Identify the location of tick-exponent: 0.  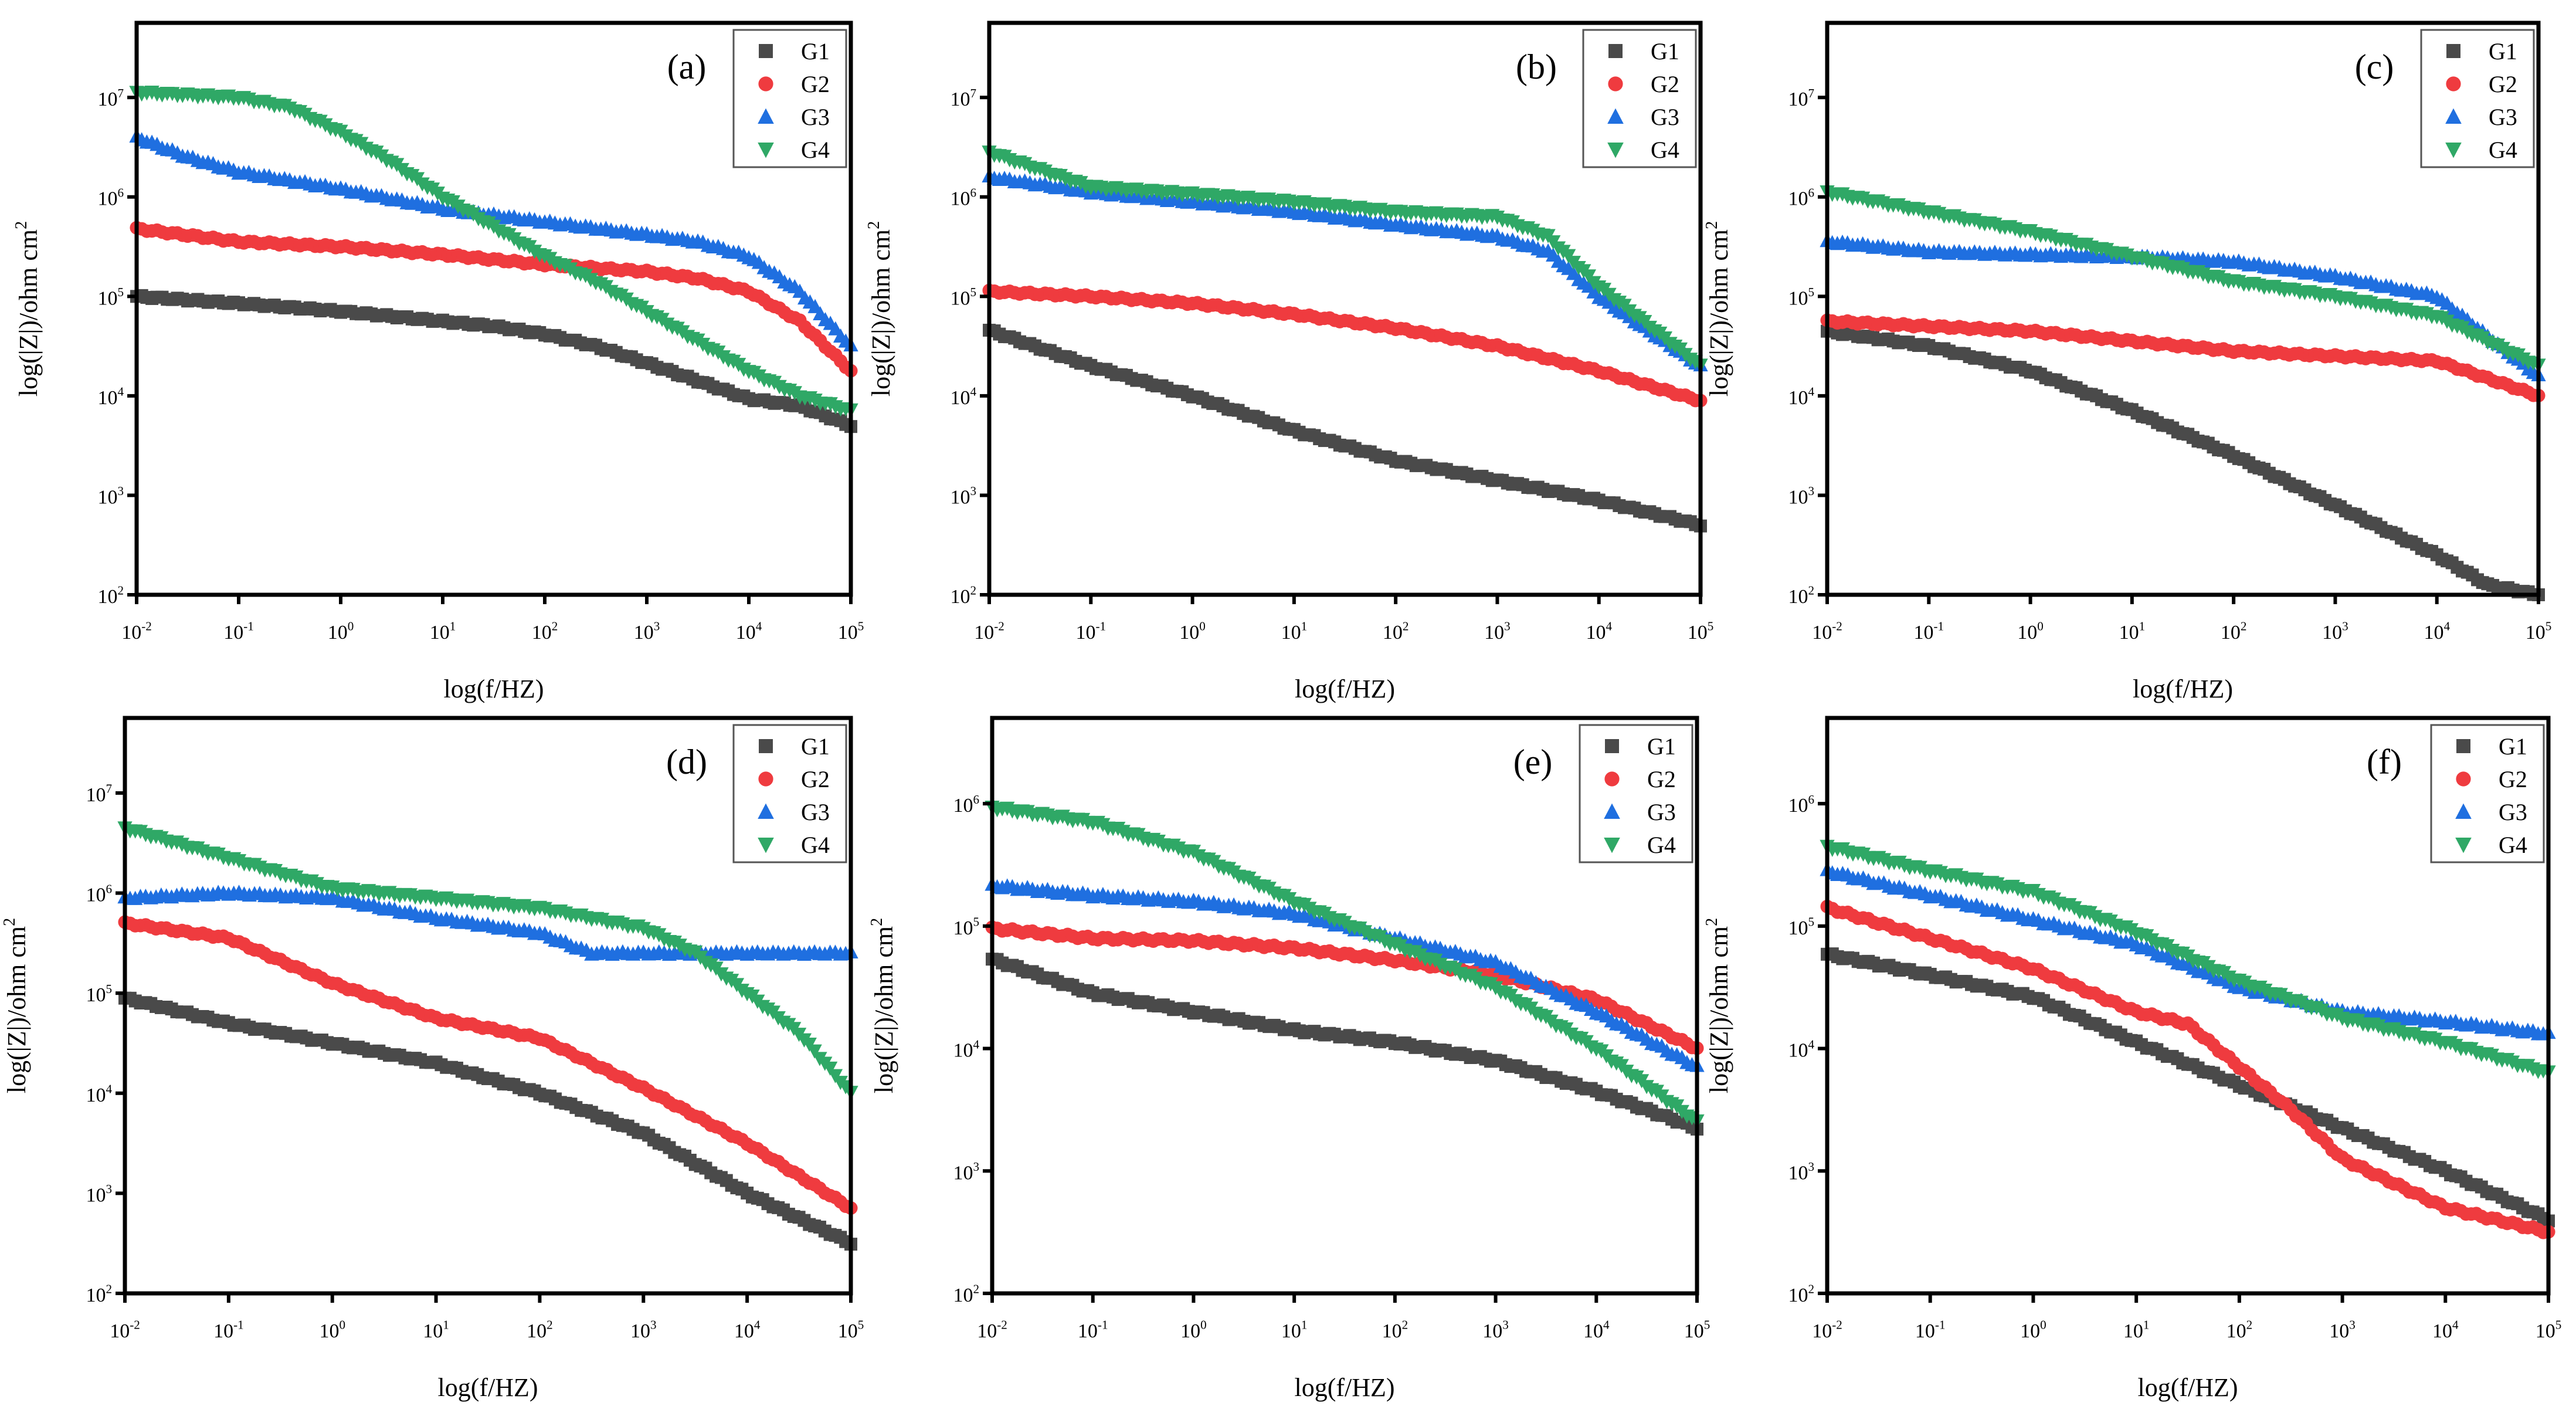
(351, 626).